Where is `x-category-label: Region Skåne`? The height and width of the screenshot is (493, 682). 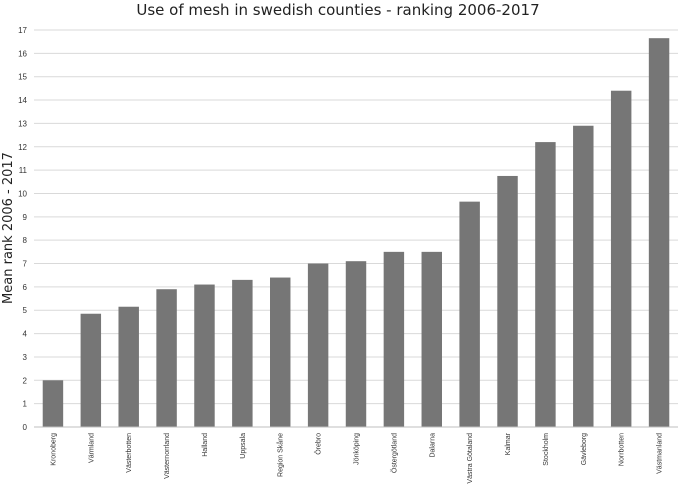
x-category-label: Region Skåne is located at coordinates (281, 455).